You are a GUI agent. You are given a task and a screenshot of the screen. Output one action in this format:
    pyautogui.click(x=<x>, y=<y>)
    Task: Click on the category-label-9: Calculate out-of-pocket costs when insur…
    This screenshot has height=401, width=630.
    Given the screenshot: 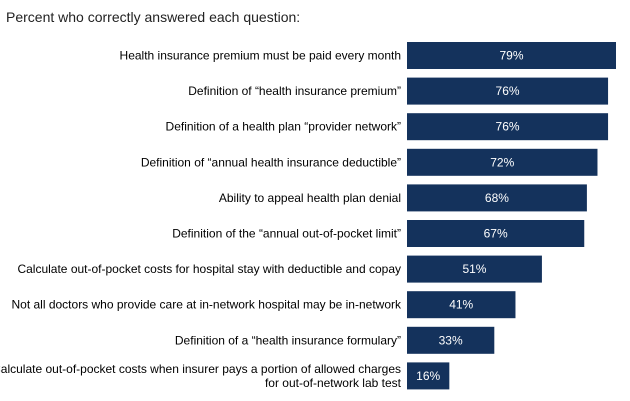 What is the action you would take?
    pyautogui.click(x=201, y=376)
    